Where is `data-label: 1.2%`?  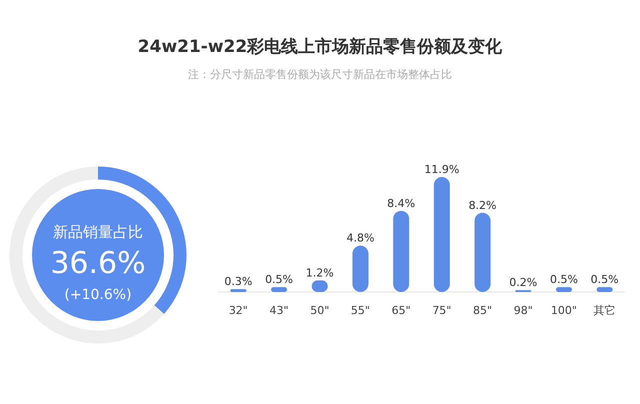 data-label: 1.2% is located at coordinates (320, 273).